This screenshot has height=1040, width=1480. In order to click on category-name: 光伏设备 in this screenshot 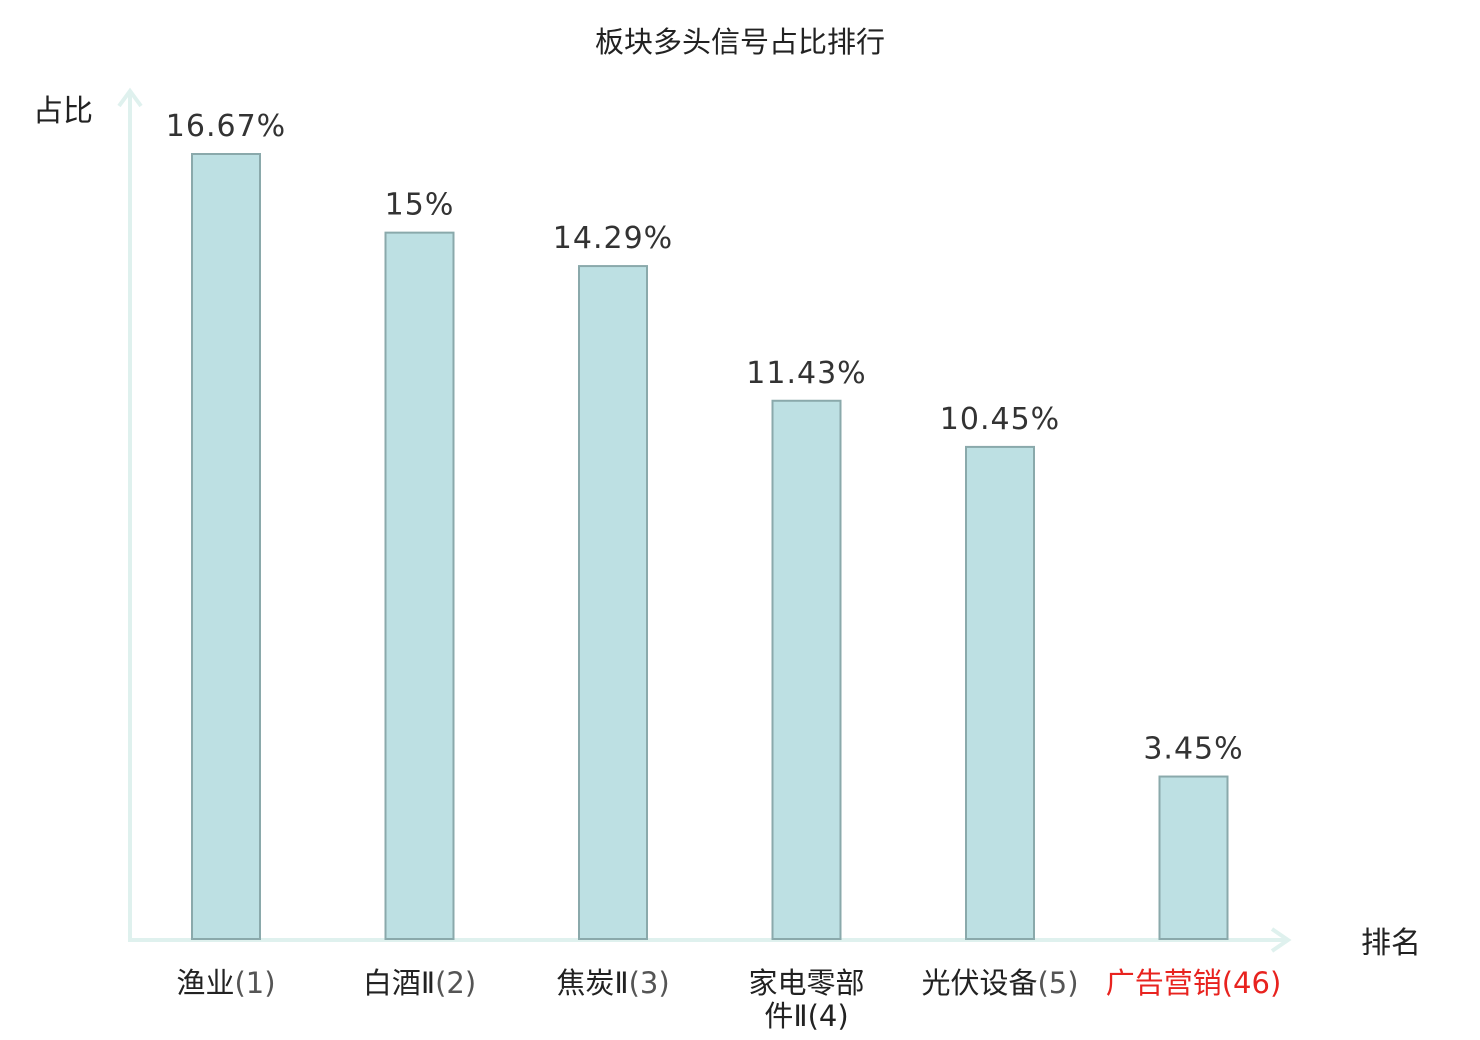, I will do `click(979, 983)`.